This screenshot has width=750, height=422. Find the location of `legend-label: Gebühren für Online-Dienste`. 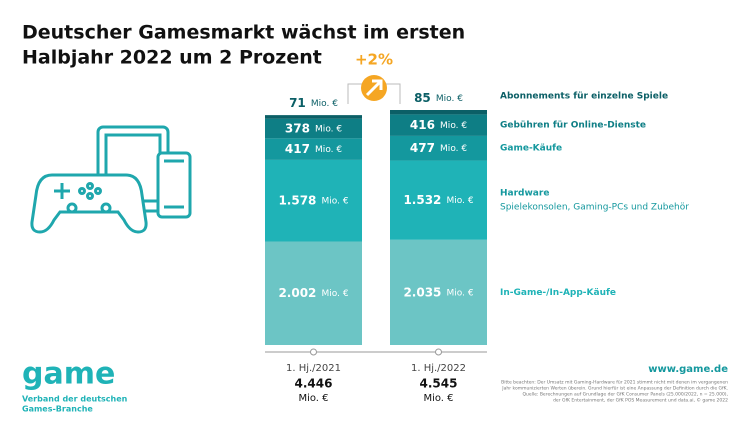

legend-label: Gebühren für Online-Dienste is located at coordinates (573, 126).